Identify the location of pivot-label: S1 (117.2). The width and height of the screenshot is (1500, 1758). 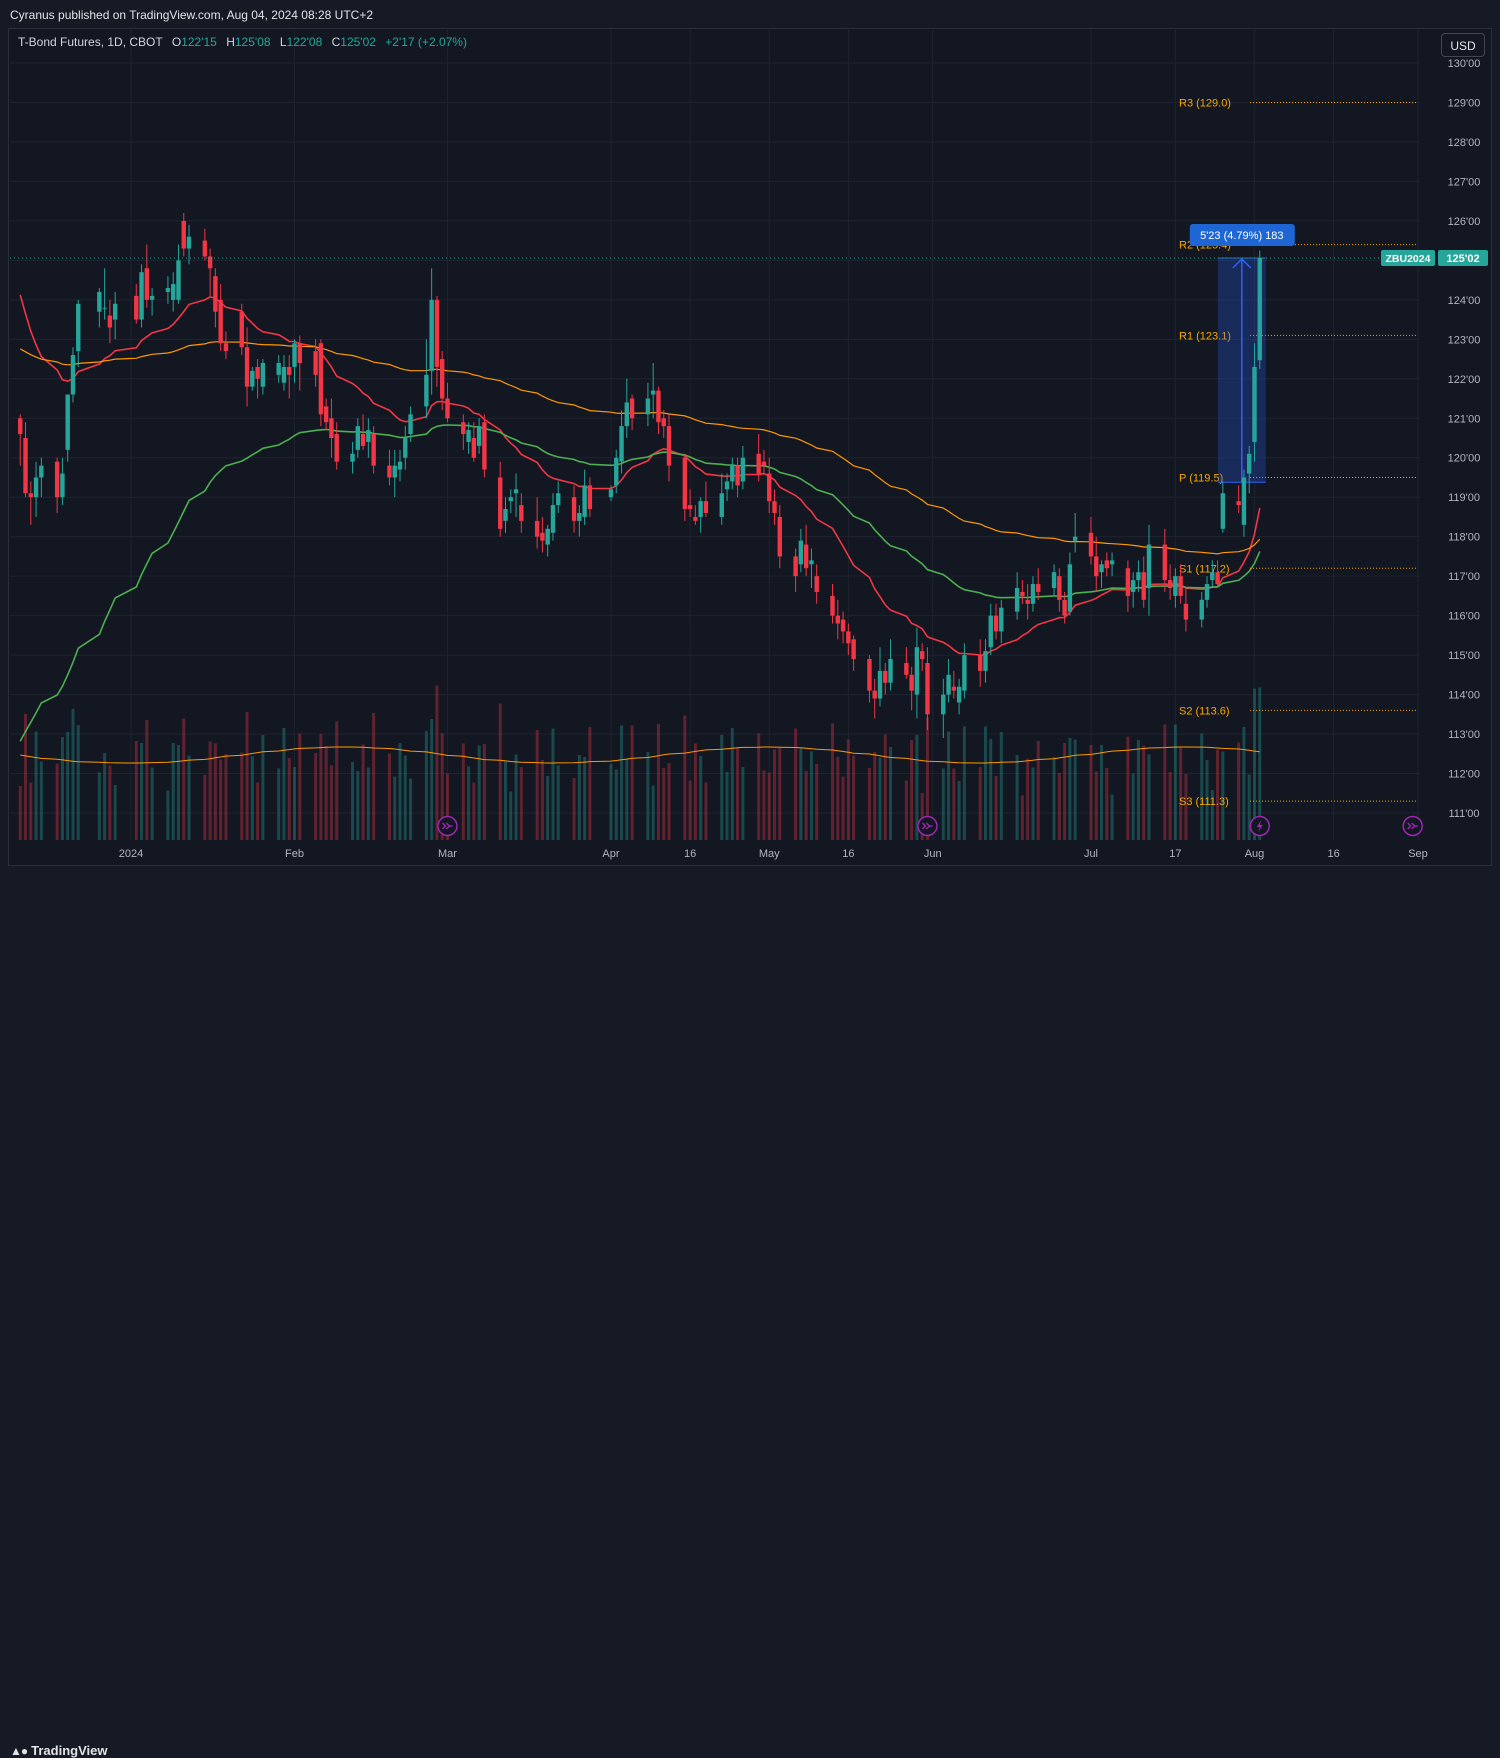
(1204, 569).